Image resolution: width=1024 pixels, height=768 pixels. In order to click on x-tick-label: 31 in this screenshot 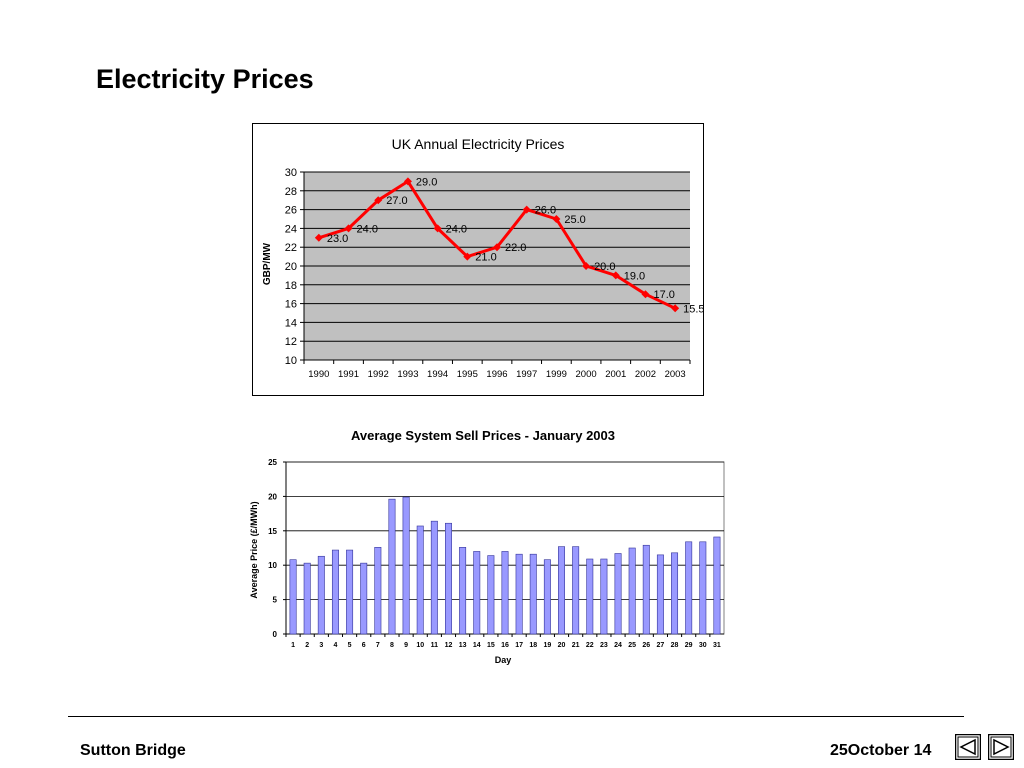, I will do `click(717, 645)`.